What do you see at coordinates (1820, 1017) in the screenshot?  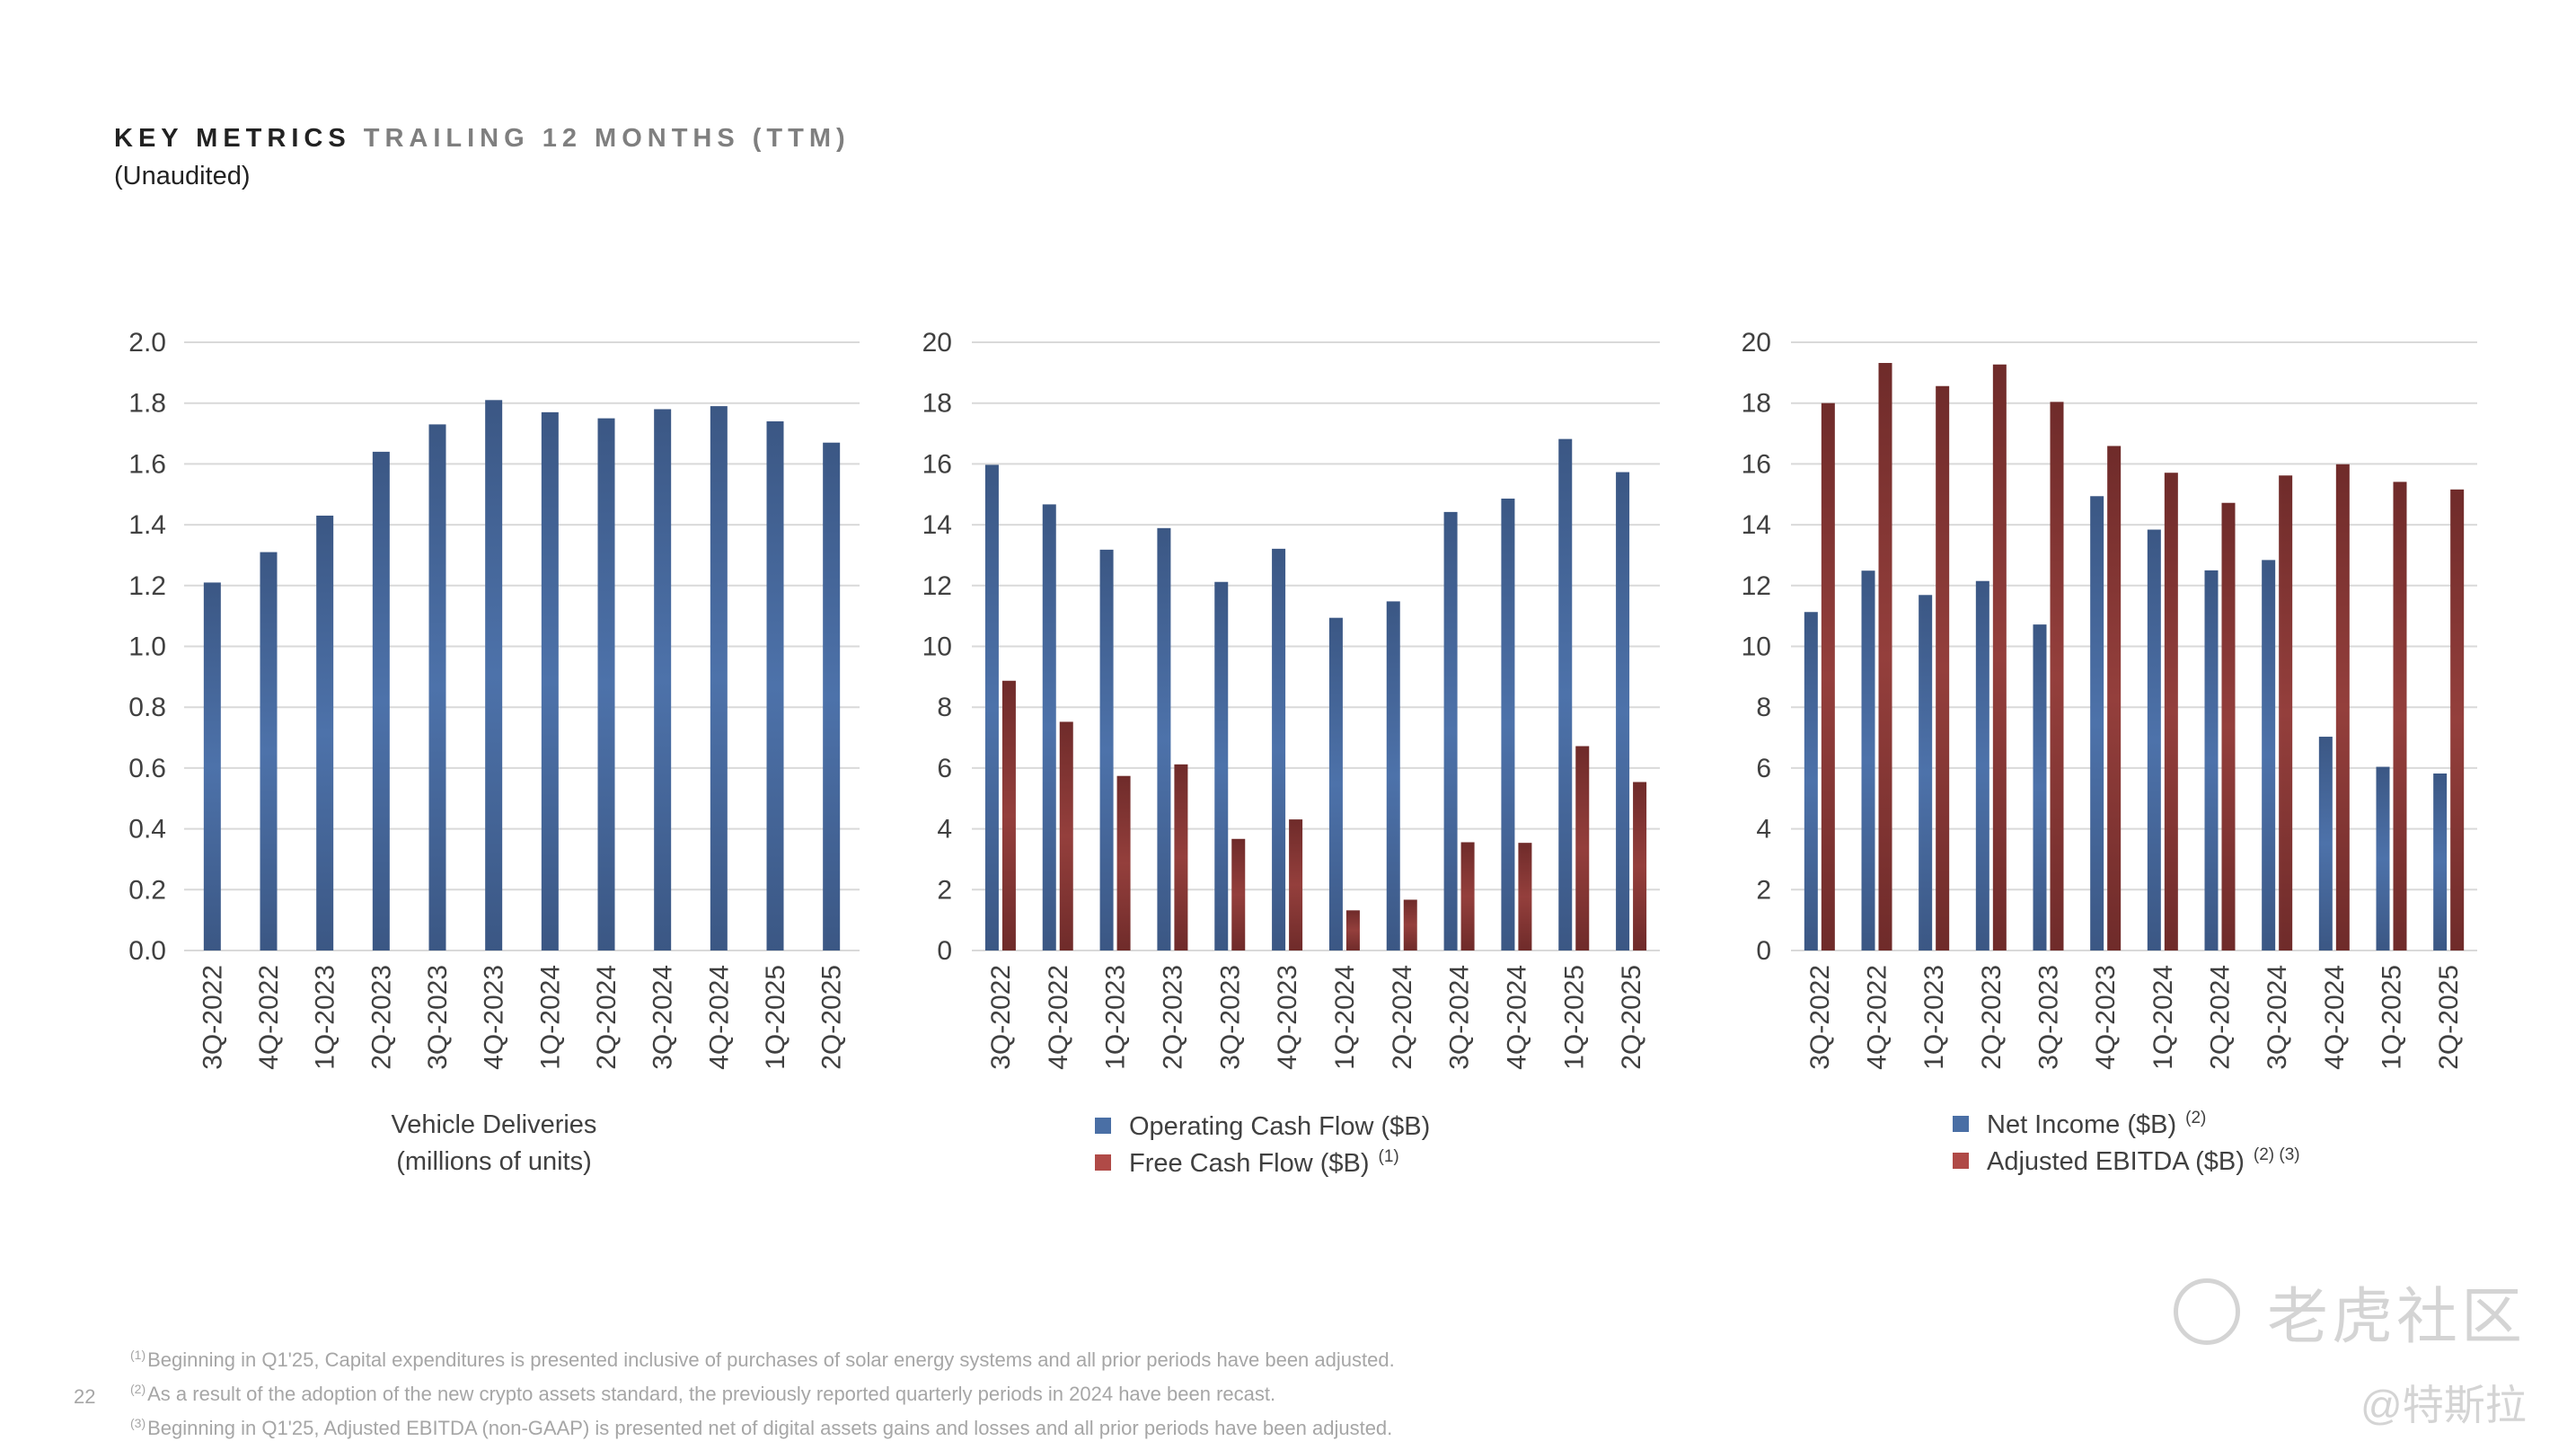 I see `chart3-x-tick-label: 3Q-2022` at bounding box center [1820, 1017].